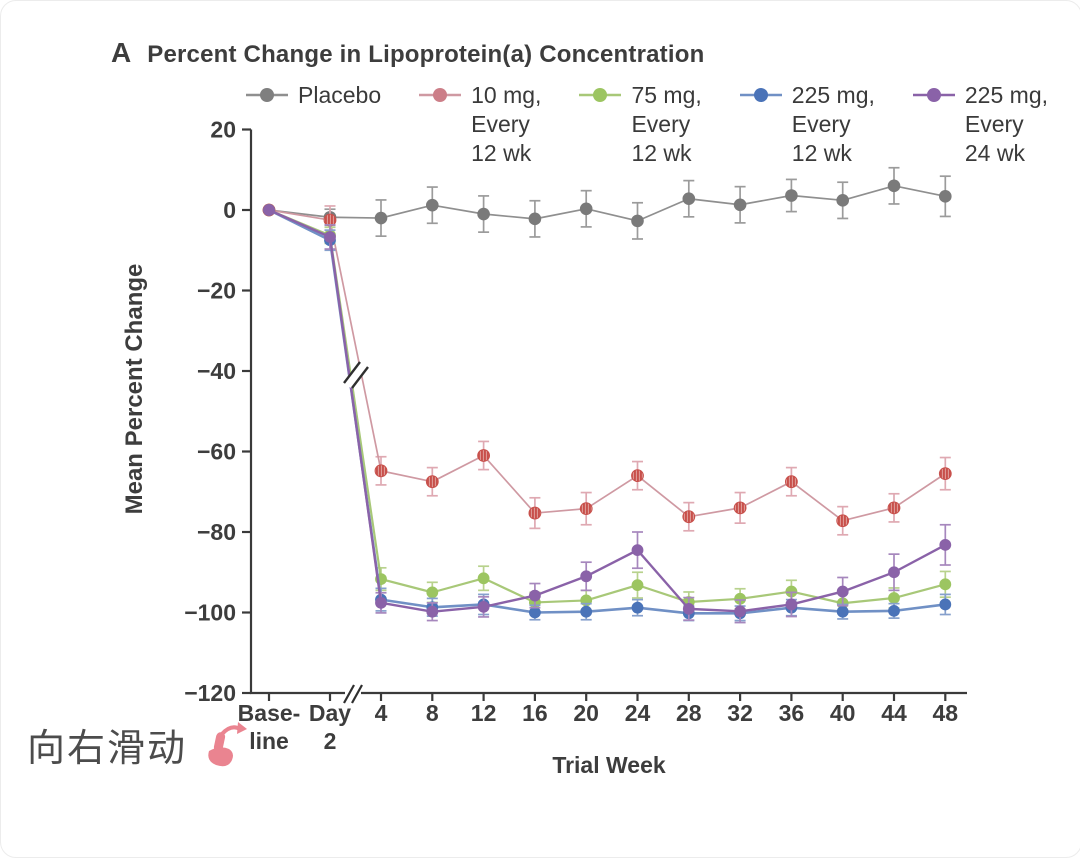 This screenshot has width=1080, height=858. What do you see at coordinates (330, 713) in the screenshot?
I see `svg-text: Day` at bounding box center [330, 713].